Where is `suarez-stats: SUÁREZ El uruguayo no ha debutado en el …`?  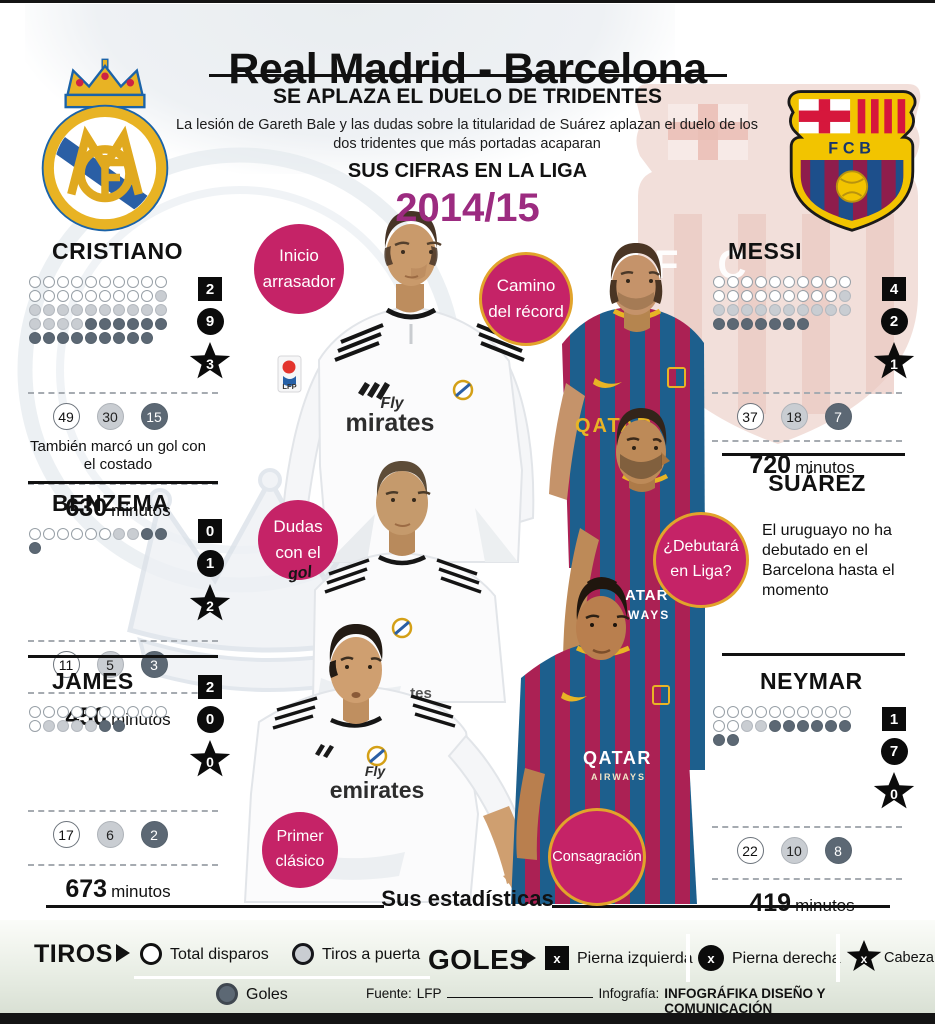 suarez-stats: SUÁREZ El uruguayo no ha debutado en el … is located at coordinates (817, 535).